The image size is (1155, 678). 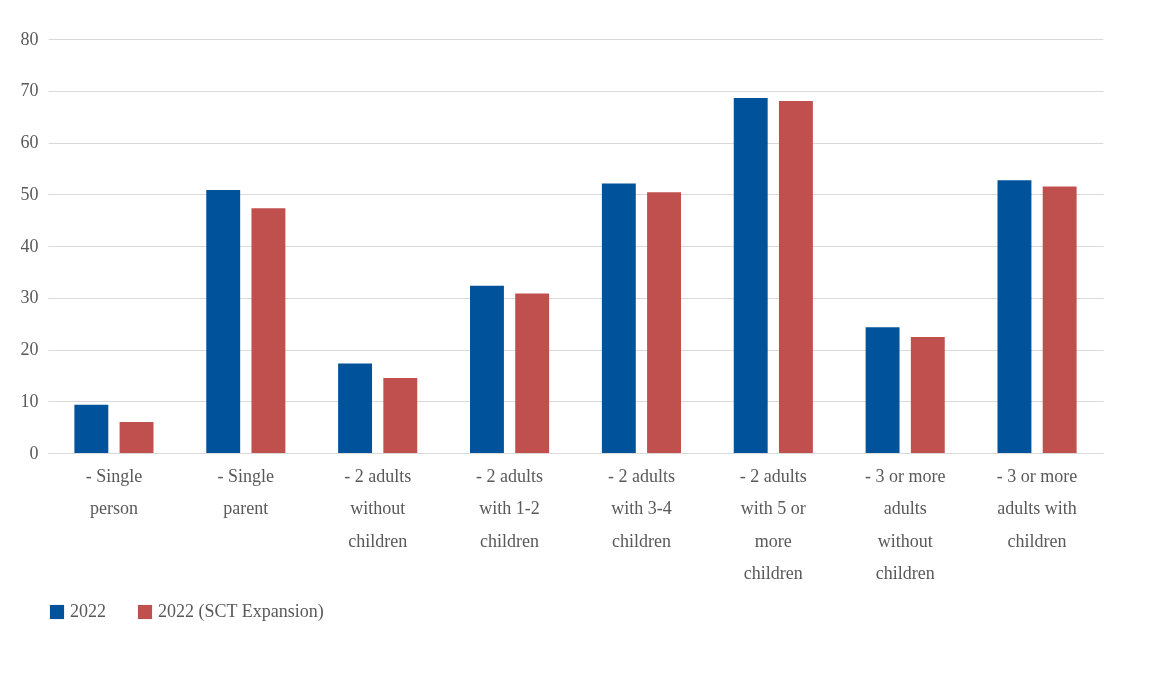 I want to click on x-tick-label: - 2 adults without children, so click(x=378, y=508).